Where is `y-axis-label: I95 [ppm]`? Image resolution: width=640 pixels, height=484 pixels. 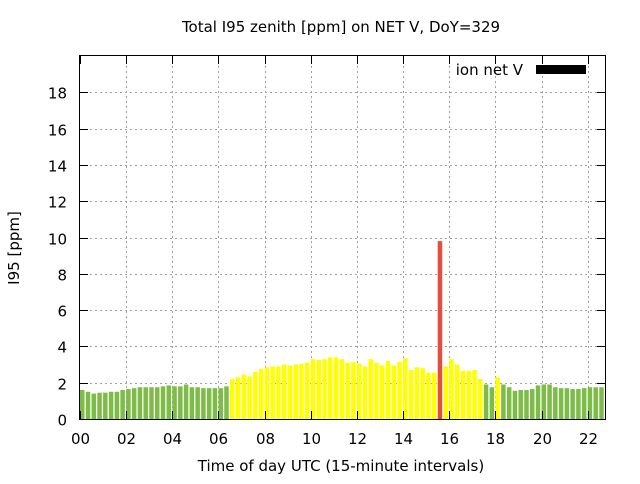 y-axis-label: I95 [ppm] is located at coordinates (14, 248).